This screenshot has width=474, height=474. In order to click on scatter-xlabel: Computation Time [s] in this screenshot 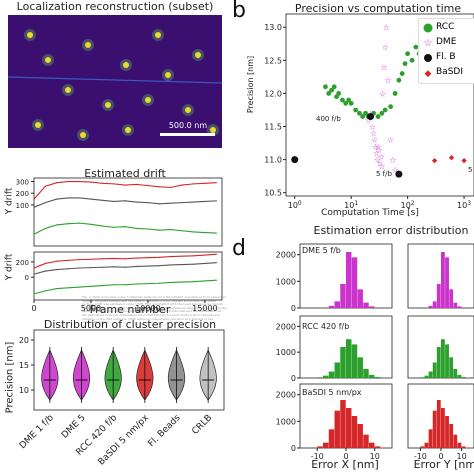, I will do `click(370, 213)`.